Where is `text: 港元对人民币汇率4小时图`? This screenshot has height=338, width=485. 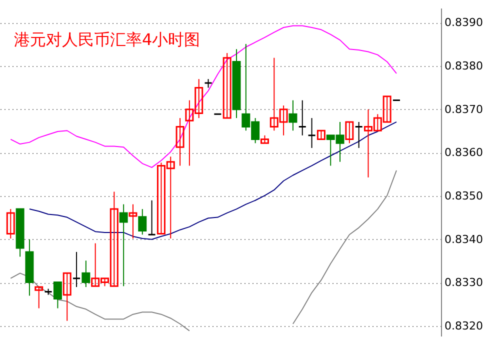
text: 港元对人民币汇率4小时图 is located at coordinates (107, 39).